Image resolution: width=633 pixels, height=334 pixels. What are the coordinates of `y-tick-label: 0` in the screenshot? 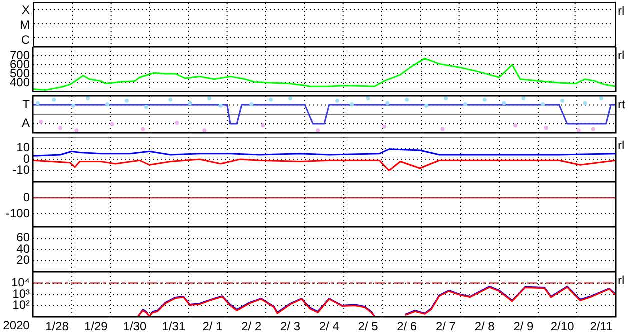 It's located at (26, 197).